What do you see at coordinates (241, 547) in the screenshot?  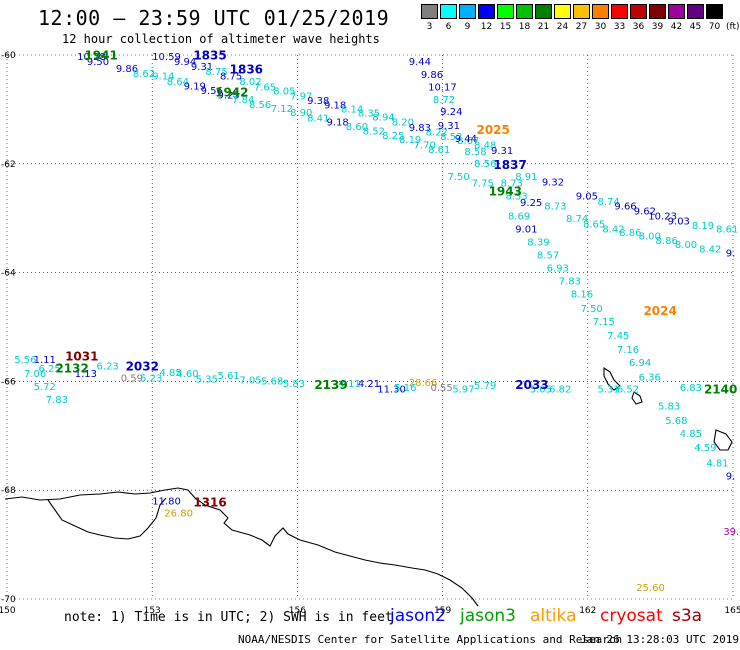 I see `antarctic-coastline` at bounding box center [241, 547].